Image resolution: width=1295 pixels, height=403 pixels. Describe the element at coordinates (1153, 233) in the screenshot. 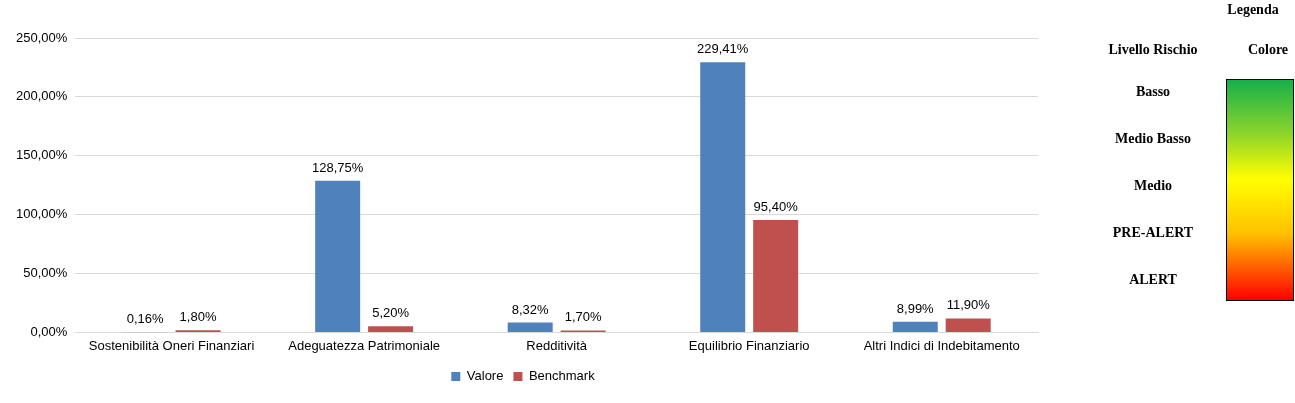

I see `text: PRE-ALERT` at that location.